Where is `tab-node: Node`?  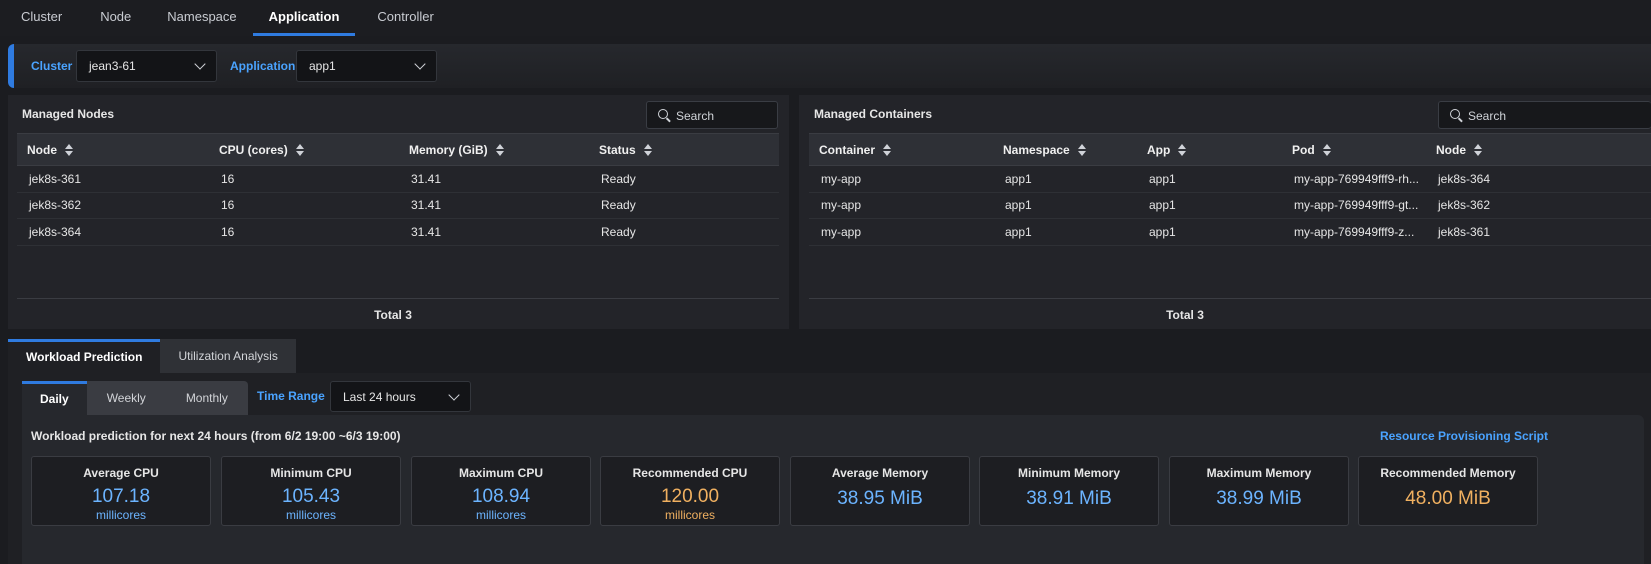 tab-node: Node is located at coordinates (116, 16).